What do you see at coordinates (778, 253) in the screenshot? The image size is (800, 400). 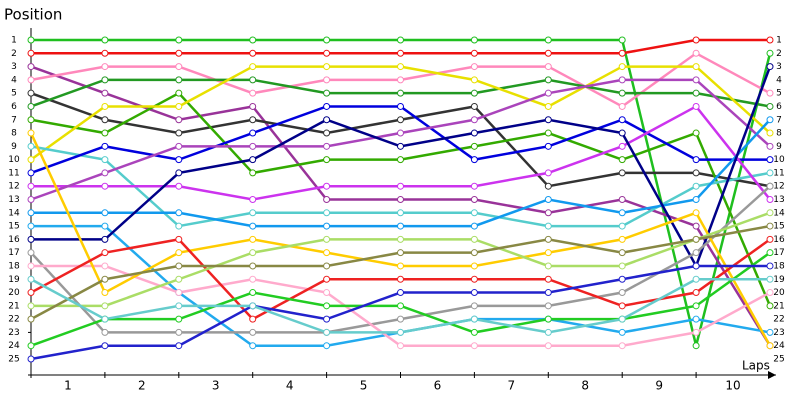 I see `y2-tick-label: 17` at bounding box center [778, 253].